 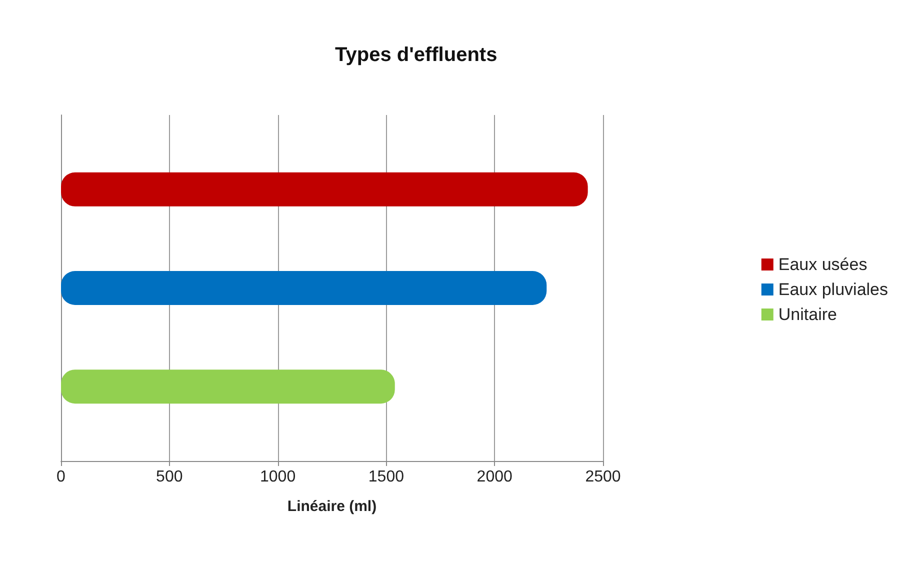 I want to click on legend-label: Unitaire, so click(x=807, y=314).